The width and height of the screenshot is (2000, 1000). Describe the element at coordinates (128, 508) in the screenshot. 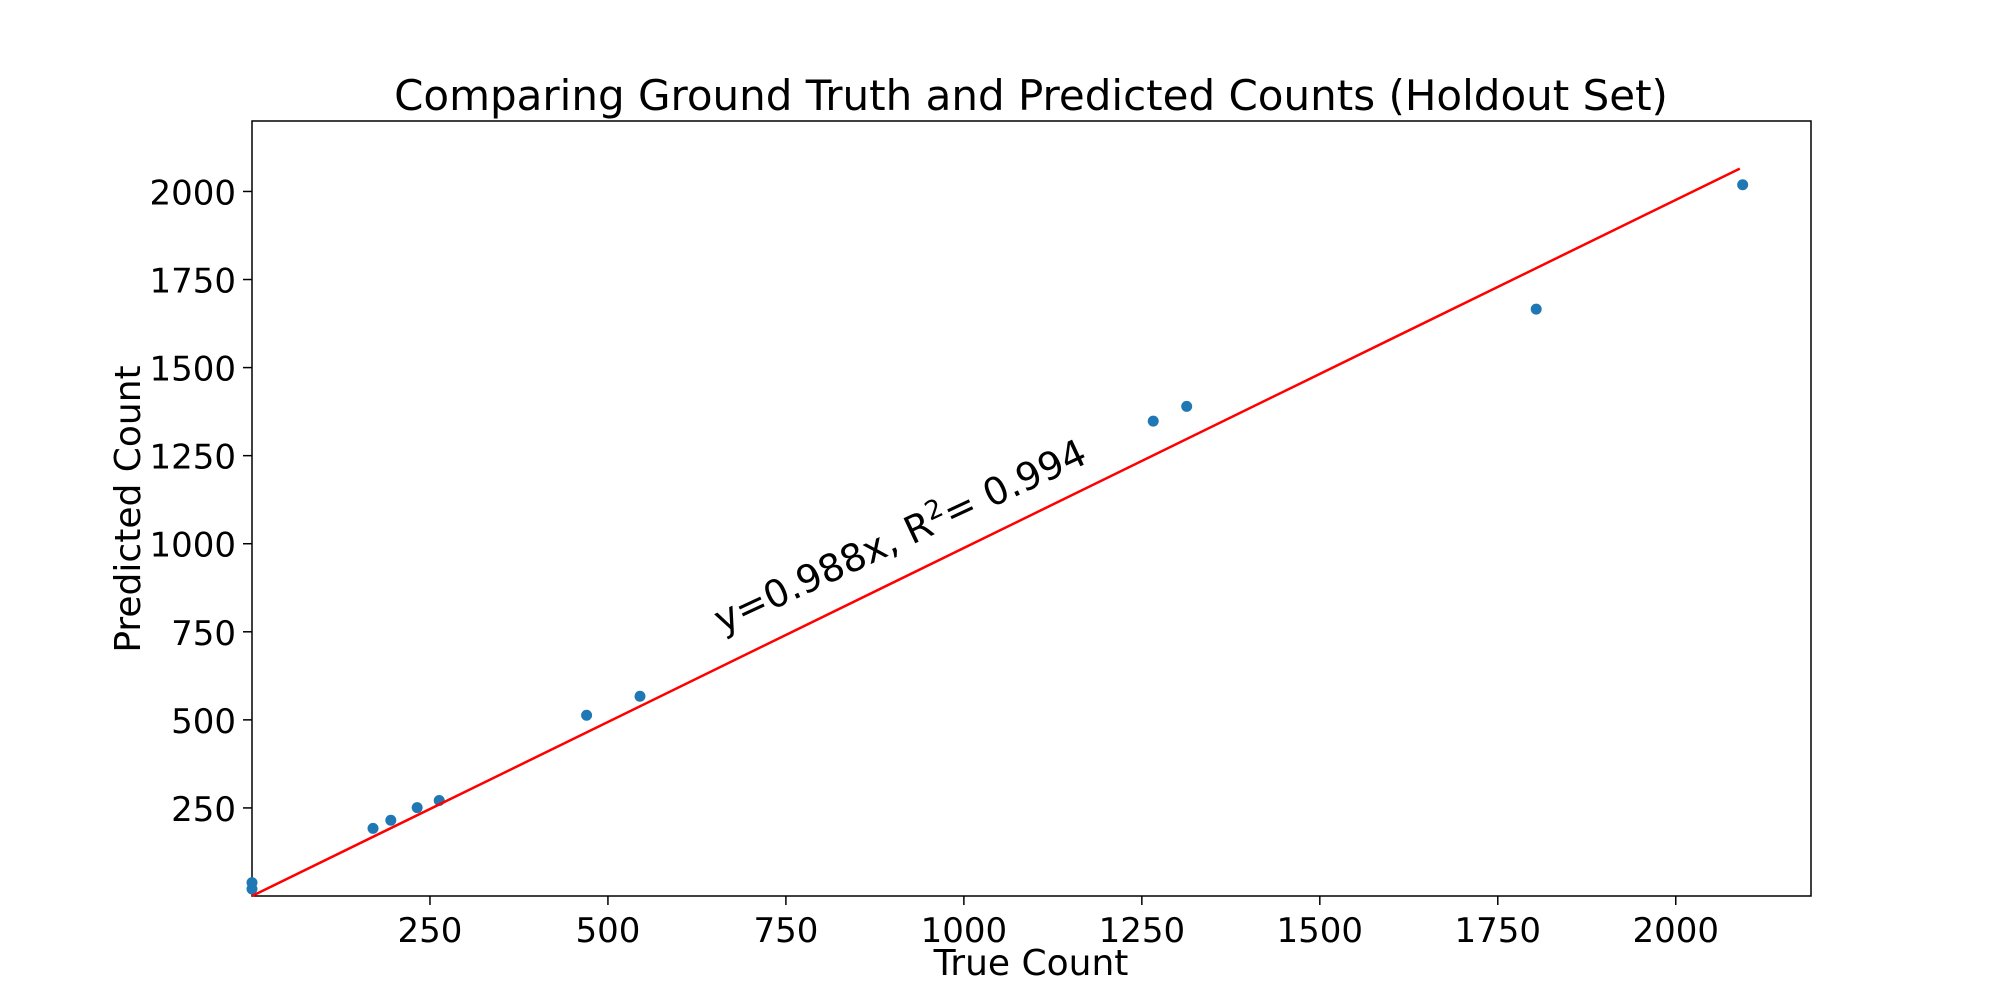

I see `y-axis-label: Predicted Count` at that location.